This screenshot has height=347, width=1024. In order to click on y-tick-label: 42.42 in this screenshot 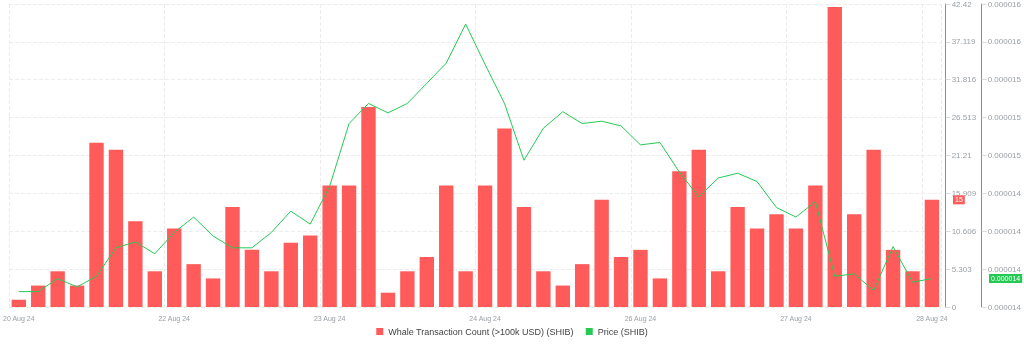, I will do `click(962, 4)`.